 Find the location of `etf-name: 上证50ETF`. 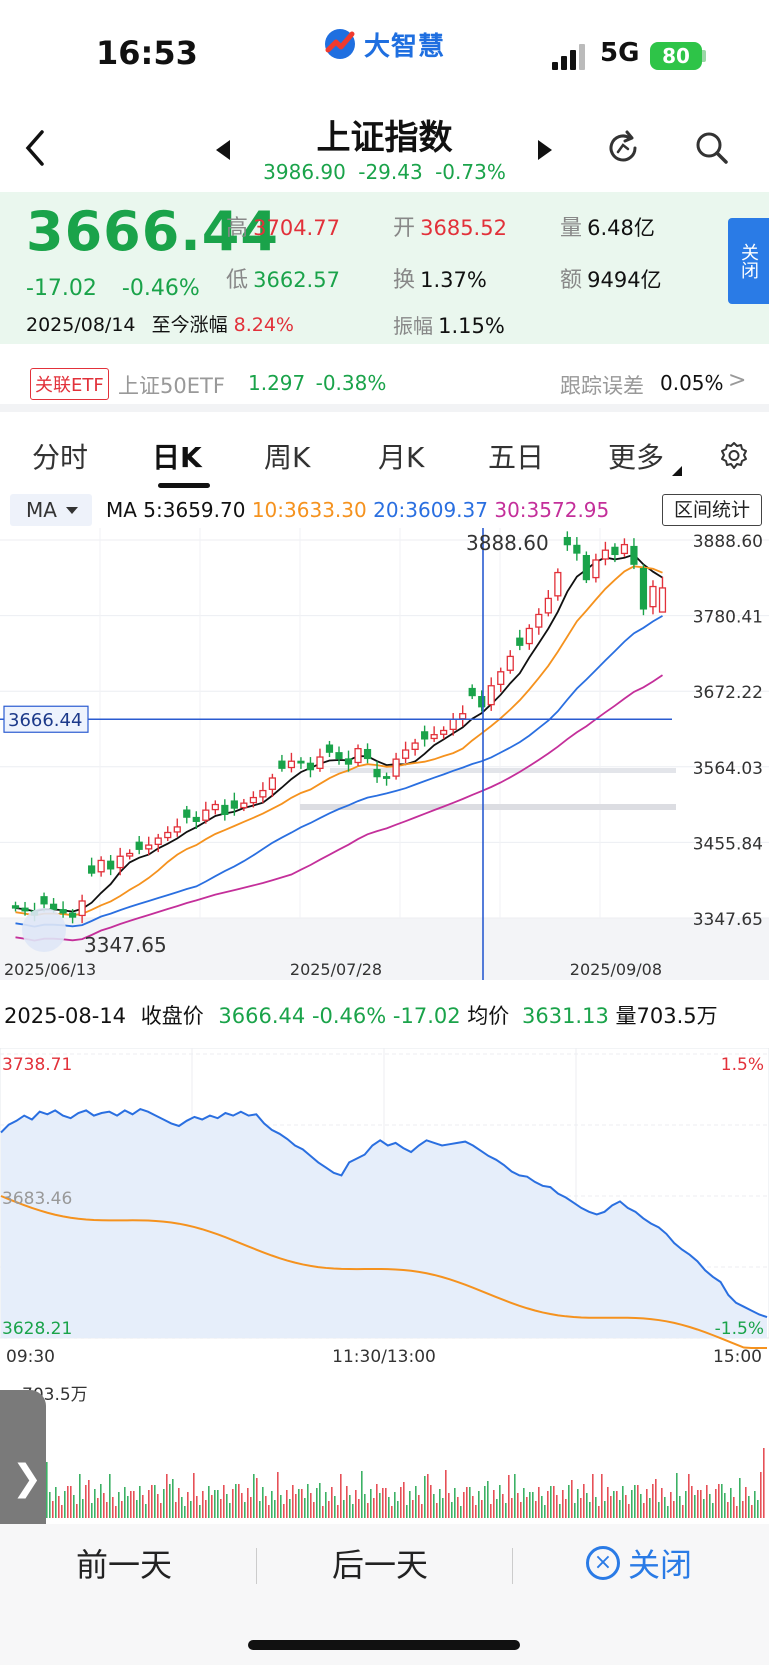

etf-name: 上证50ETF is located at coordinates (171, 386).